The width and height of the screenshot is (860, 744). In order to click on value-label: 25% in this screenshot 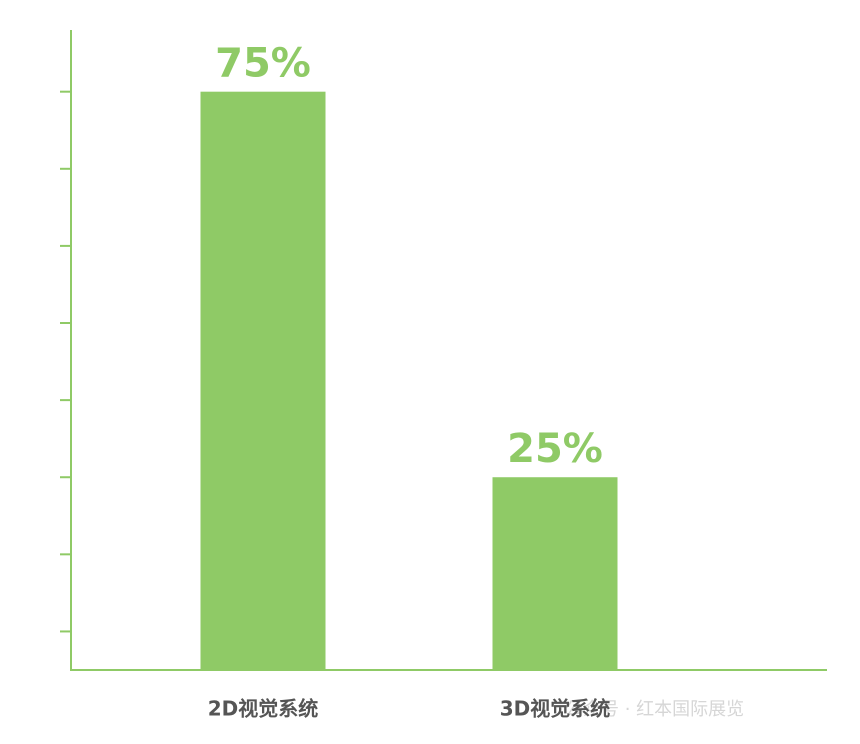, I will do `click(555, 449)`.